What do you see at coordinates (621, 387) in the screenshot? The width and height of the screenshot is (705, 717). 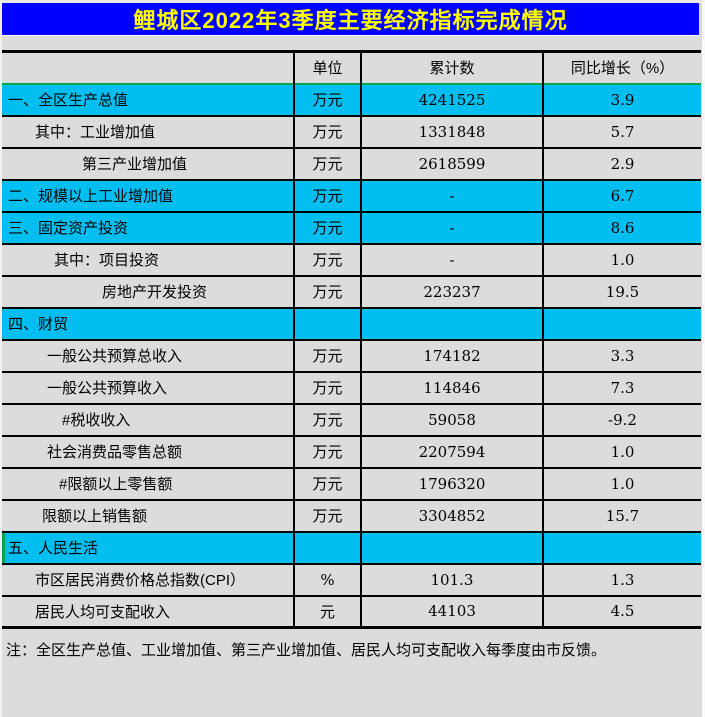 I see `growth-rate-cell: 7.3` at bounding box center [621, 387].